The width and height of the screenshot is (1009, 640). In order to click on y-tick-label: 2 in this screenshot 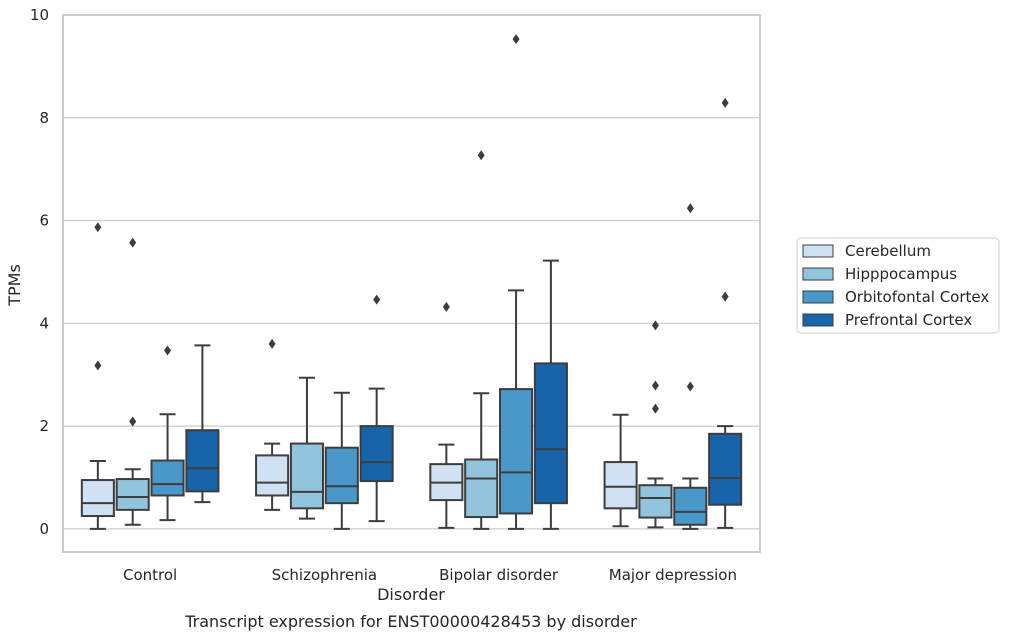, I will do `click(44, 426)`.